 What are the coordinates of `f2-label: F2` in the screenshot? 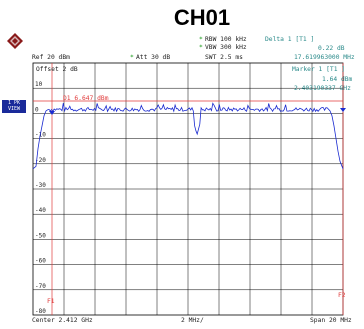 It's located at (342, 295).